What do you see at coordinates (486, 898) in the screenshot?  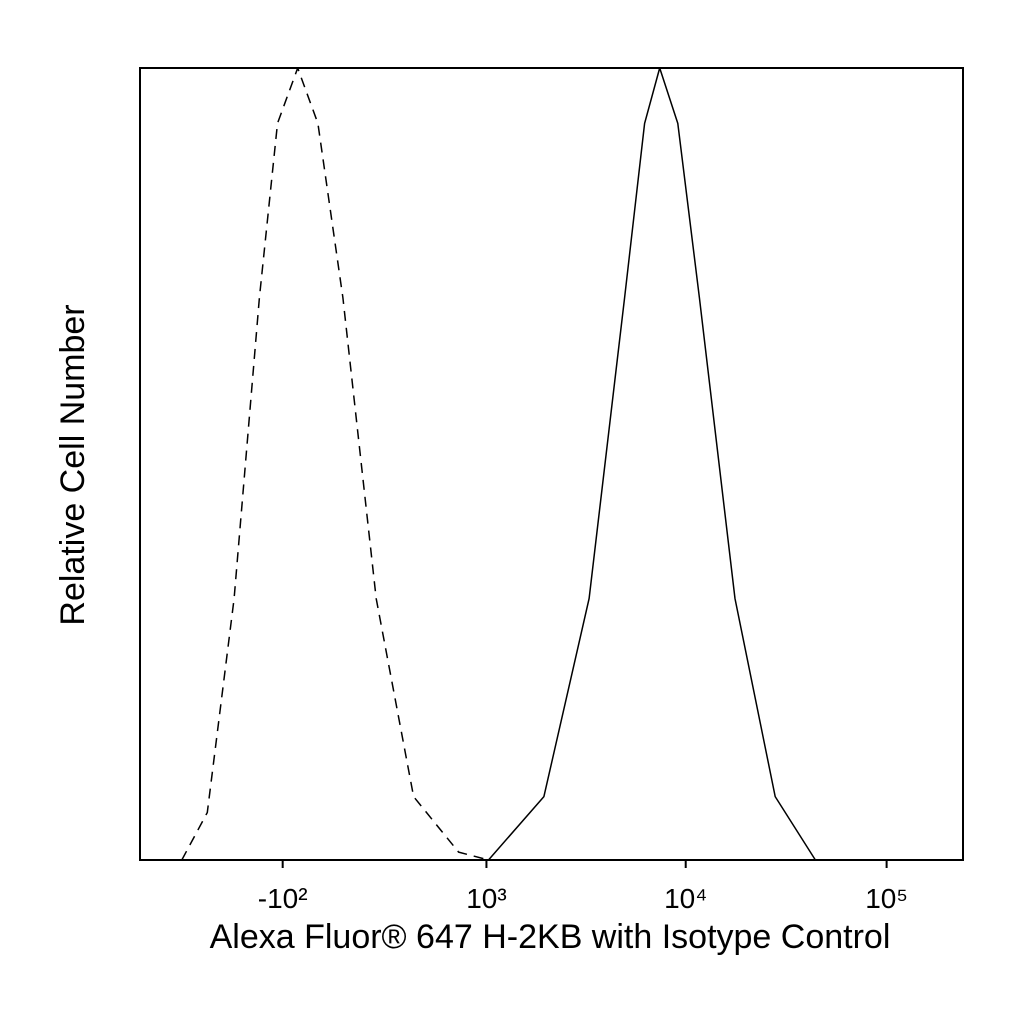 I see `x-tick-label: 10³` at bounding box center [486, 898].